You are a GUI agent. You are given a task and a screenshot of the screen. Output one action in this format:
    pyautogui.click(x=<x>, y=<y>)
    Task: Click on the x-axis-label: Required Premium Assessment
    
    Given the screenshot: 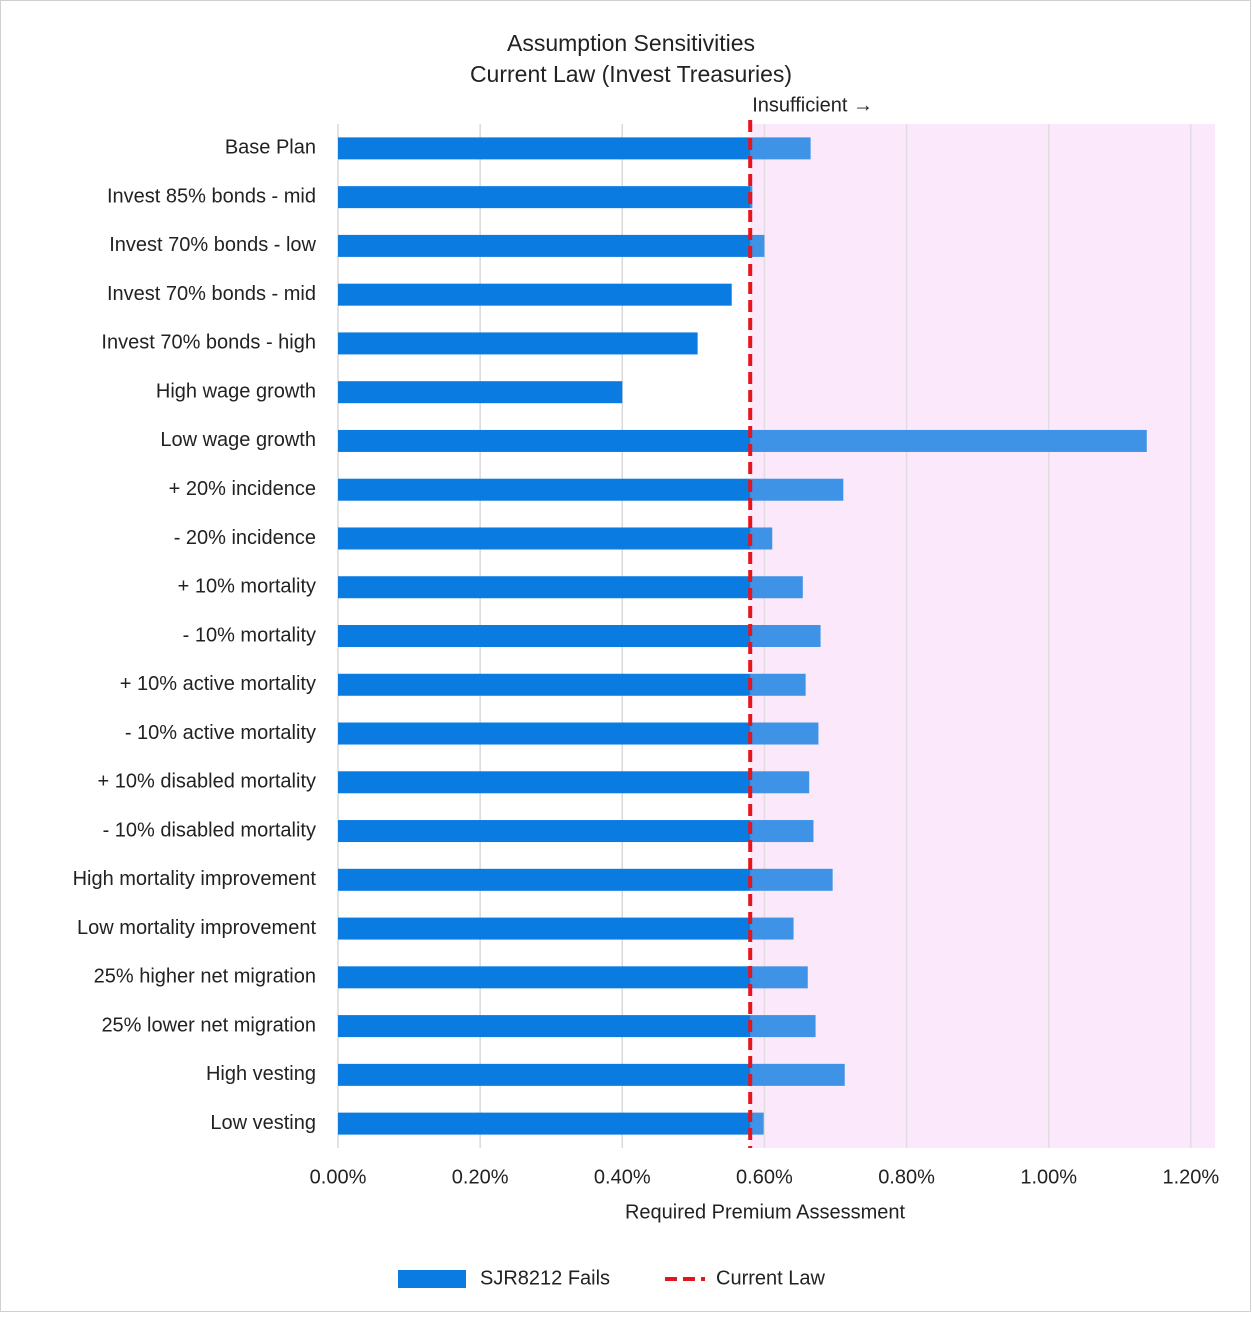 What is the action you would take?
    pyautogui.click(x=765, y=1212)
    